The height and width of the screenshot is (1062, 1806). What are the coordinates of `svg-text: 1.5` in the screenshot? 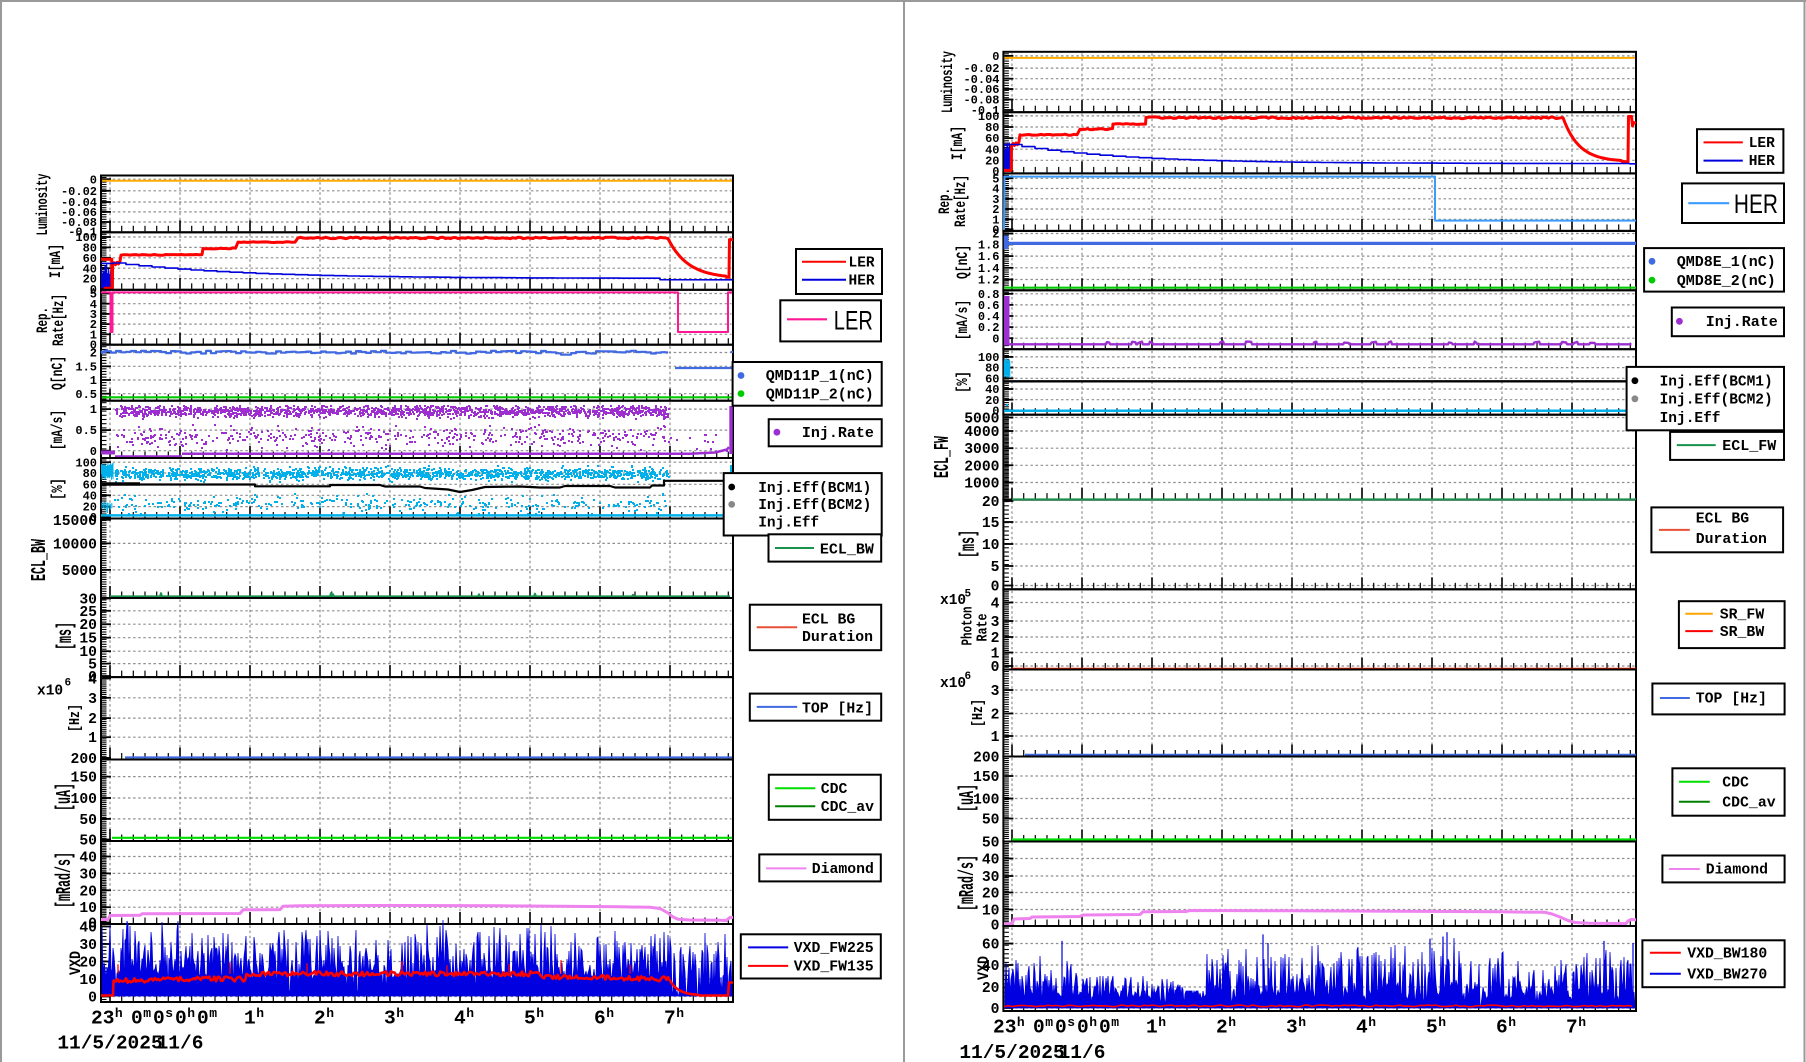 It's located at (86, 367).